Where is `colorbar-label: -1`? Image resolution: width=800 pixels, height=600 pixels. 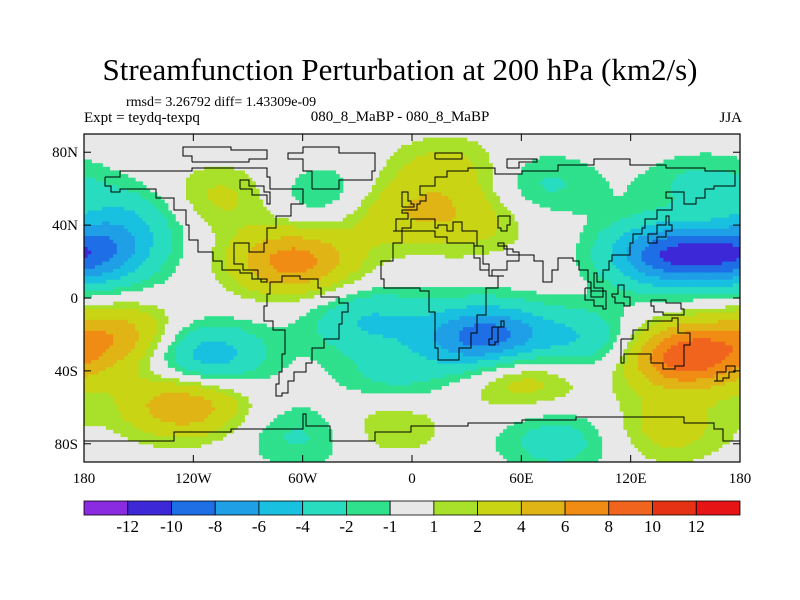
colorbar-label: -1 is located at coordinates (390, 526).